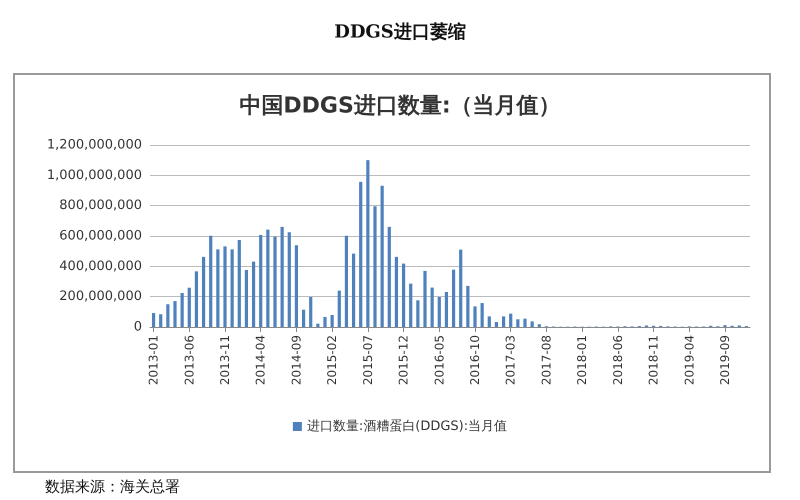 This screenshot has width=800, height=500. I want to click on x-tick-label: 2017-03, so click(511, 360).